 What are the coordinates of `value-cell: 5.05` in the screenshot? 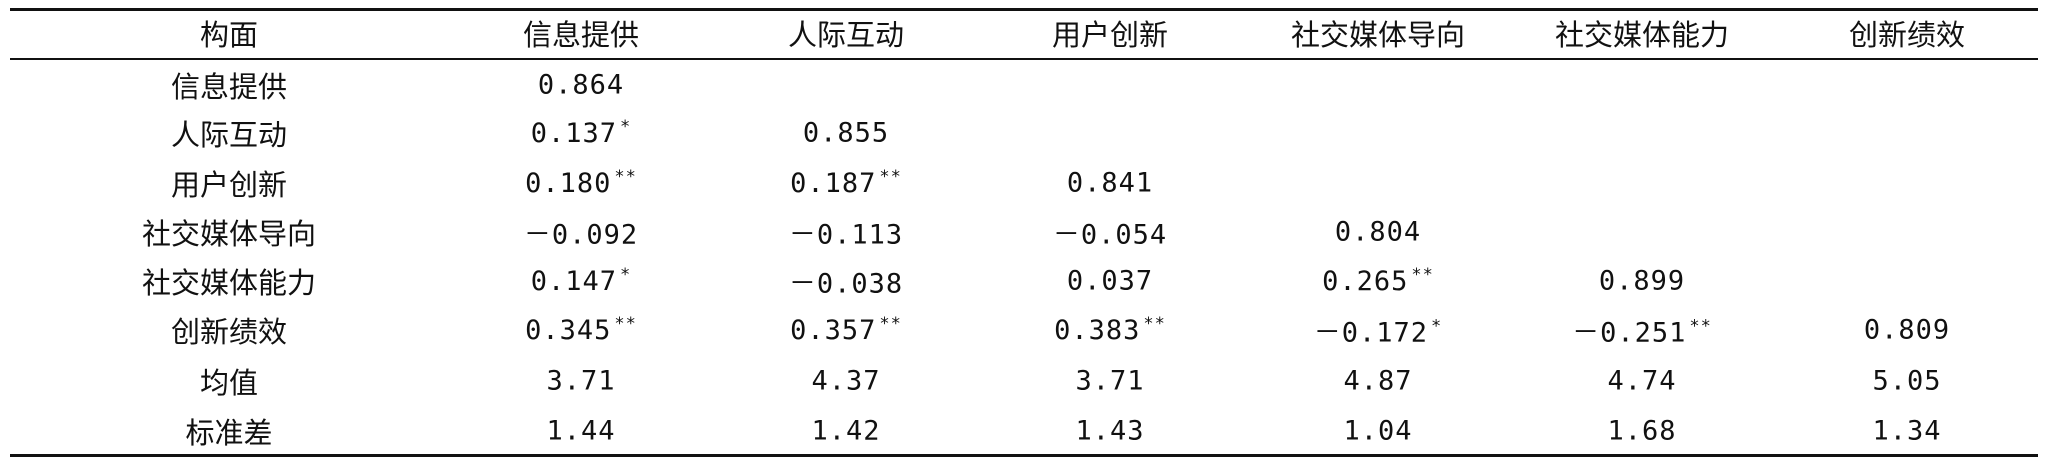 It's located at (1907, 381).